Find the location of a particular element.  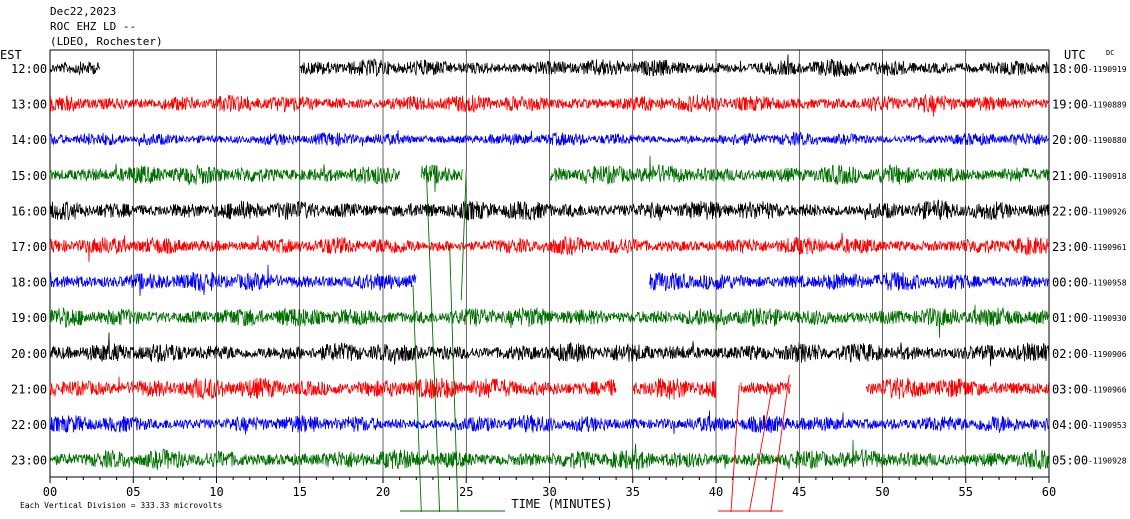

header-network: (LDEO, Rochester) is located at coordinates (106, 41).